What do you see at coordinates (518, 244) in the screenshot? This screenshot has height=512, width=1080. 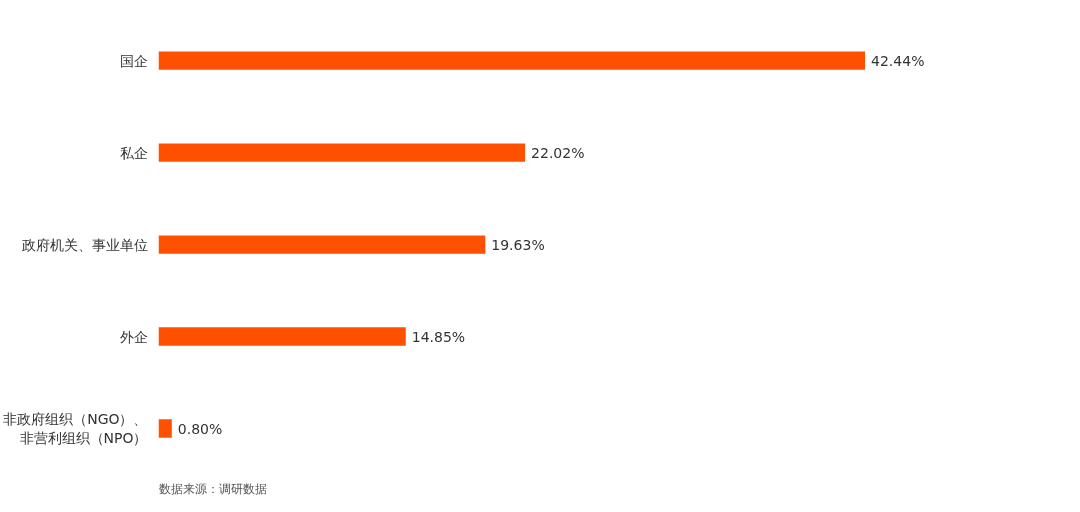 I see `data-label: 19.63%` at bounding box center [518, 244].